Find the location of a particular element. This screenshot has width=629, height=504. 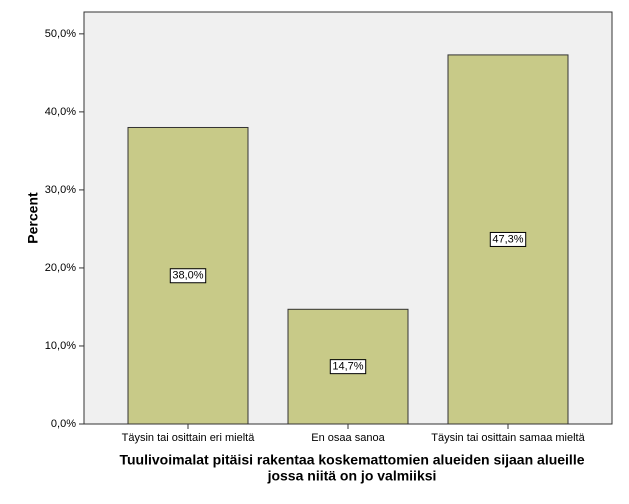

y-tick-label: 10,0% is located at coordinates (60, 346).